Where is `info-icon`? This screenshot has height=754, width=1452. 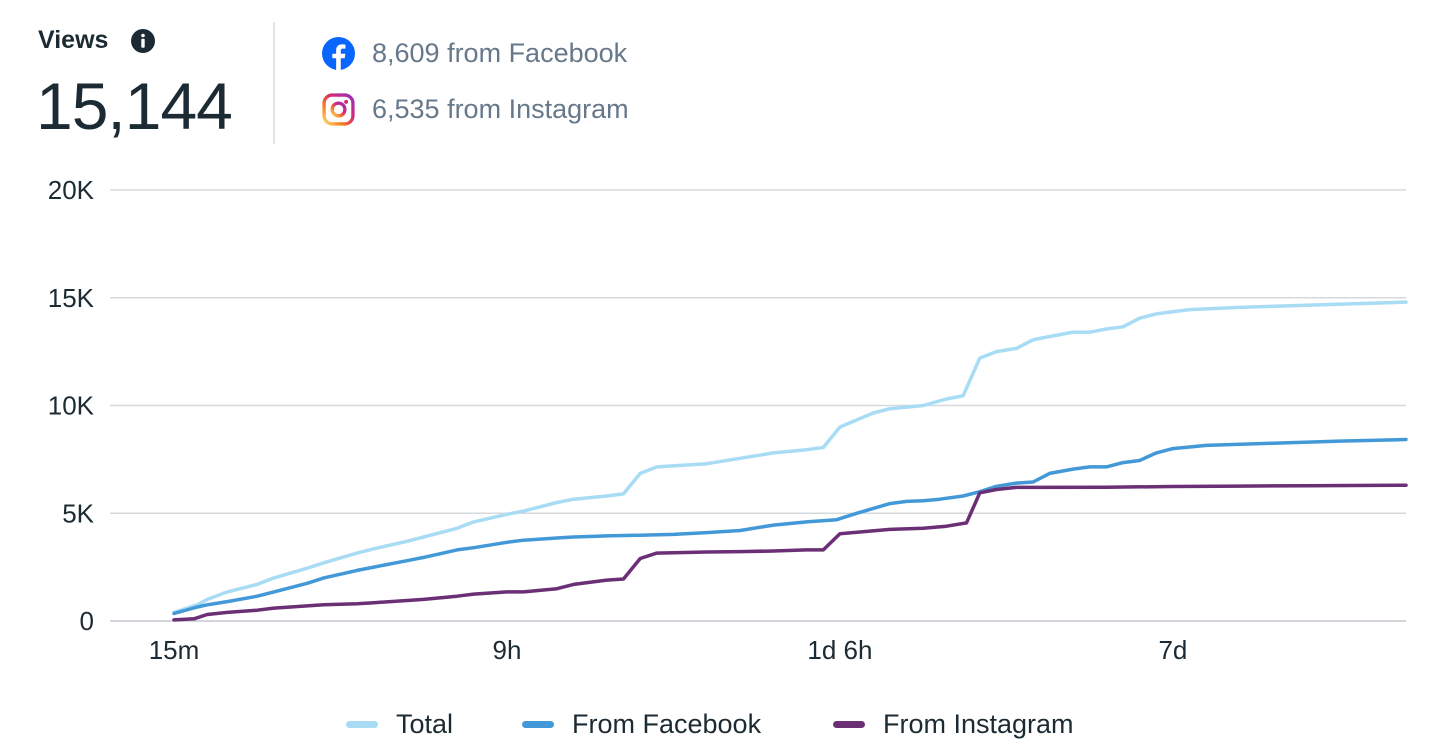
info-icon is located at coordinates (143, 41).